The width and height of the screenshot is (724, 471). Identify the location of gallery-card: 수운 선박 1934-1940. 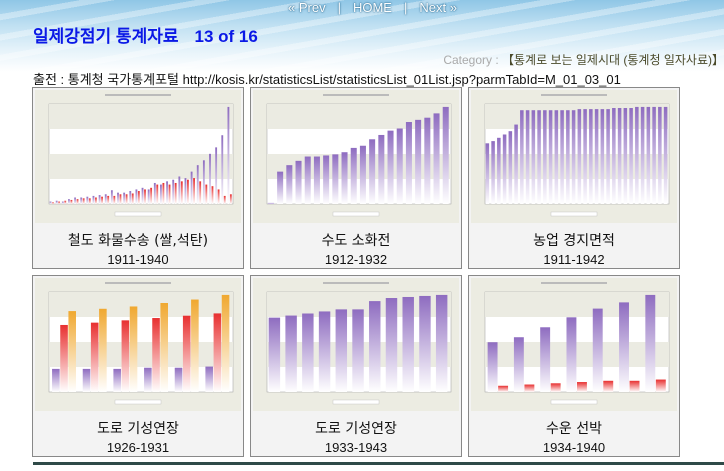
(574, 366).